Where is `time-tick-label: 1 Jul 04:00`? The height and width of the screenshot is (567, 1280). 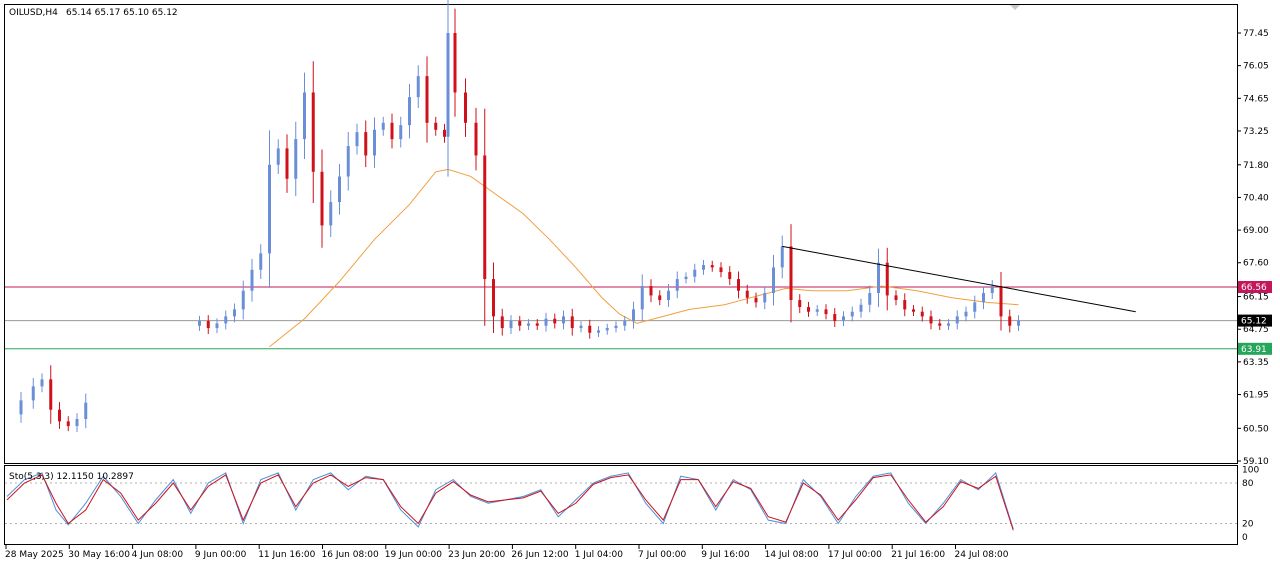
time-tick-label: 1 Jul 04:00 is located at coordinates (599, 555).